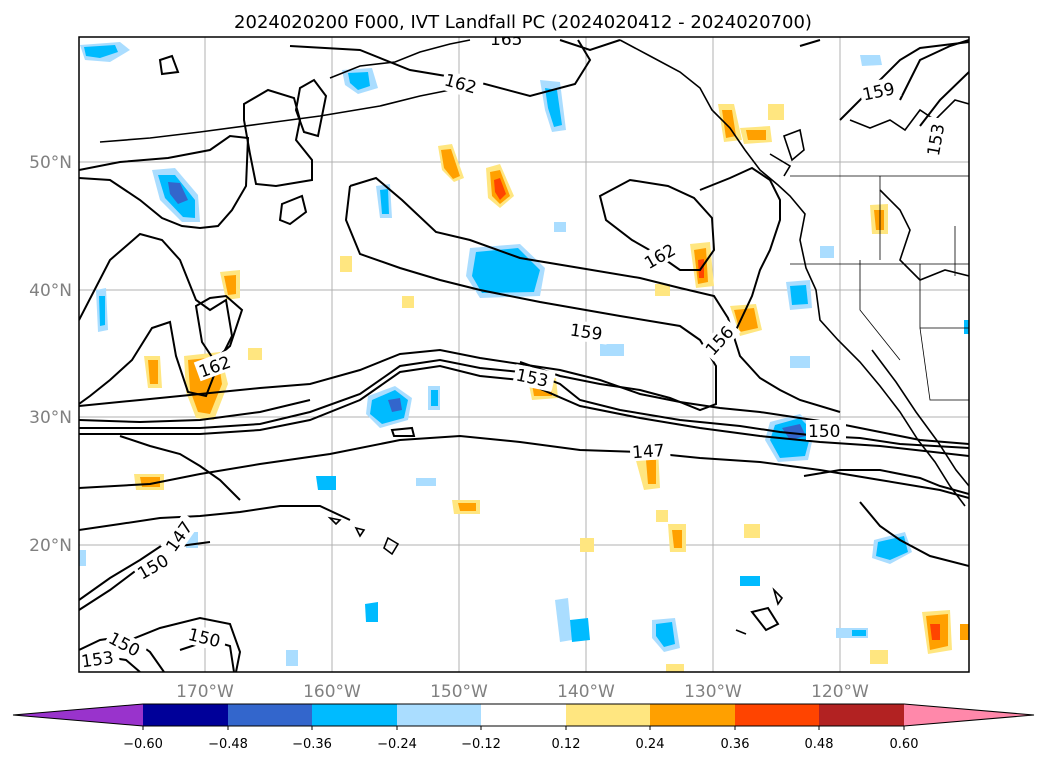  What do you see at coordinates (506, 40) in the screenshot?
I see `contour-label: 165` at bounding box center [506, 40].